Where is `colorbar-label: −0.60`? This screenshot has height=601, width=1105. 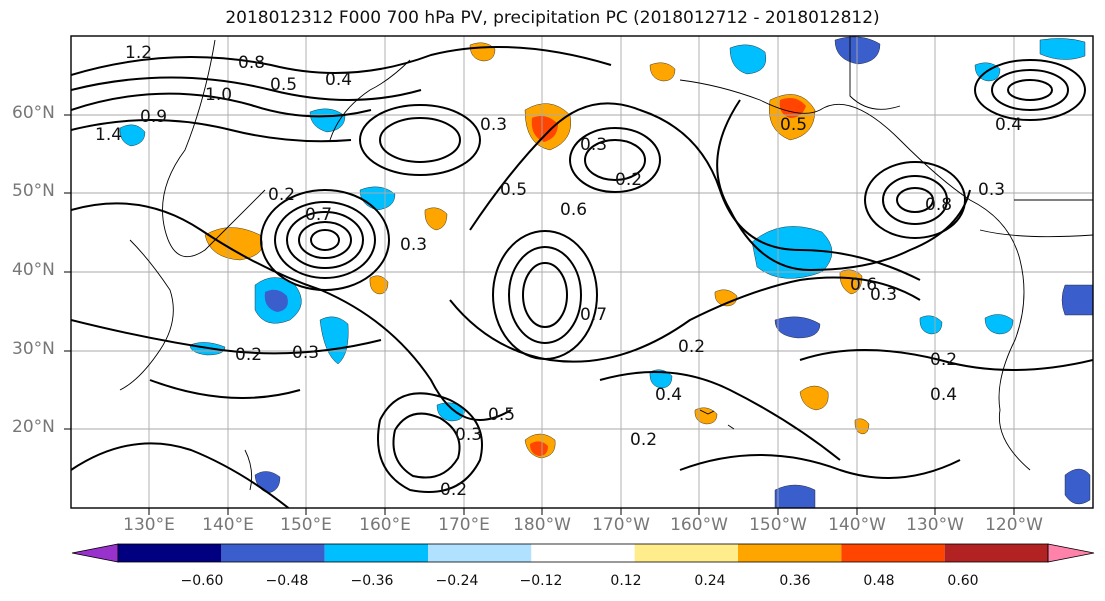
colorbar-label: −0.60 is located at coordinates (202, 581).